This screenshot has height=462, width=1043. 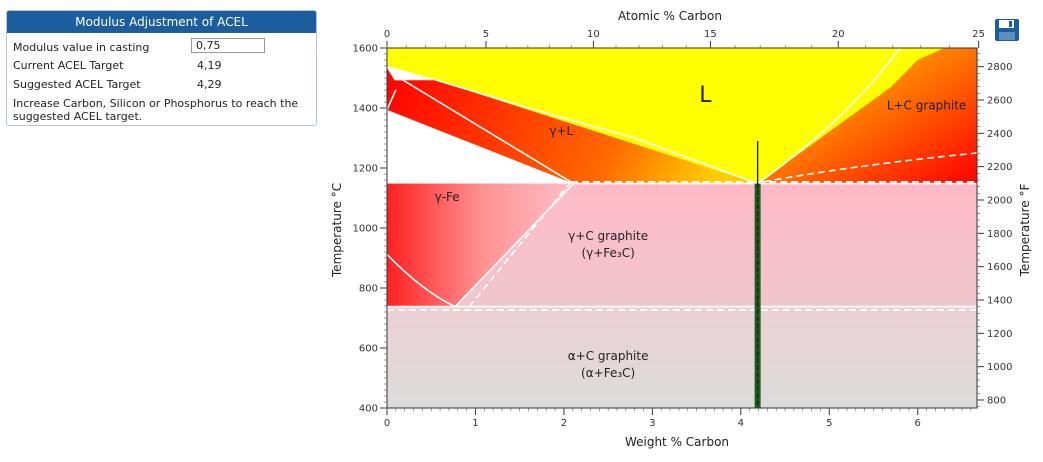 What do you see at coordinates (999, 134) in the screenshot?
I see `y-right-tick-label: 2400` at bounding box center [999, 134].